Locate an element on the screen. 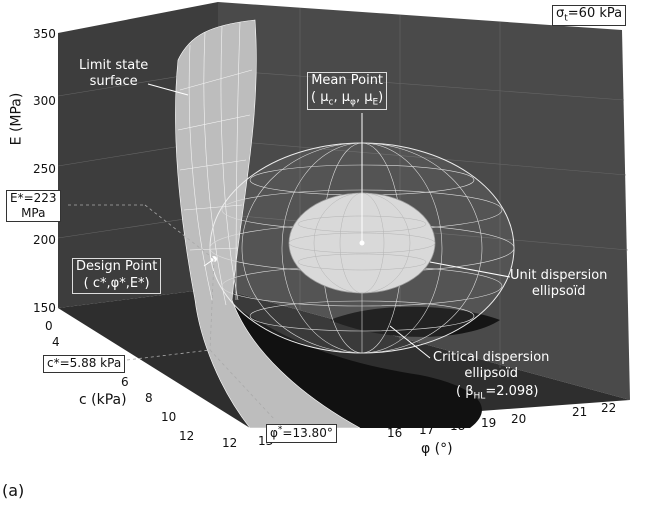 The height and width of the screenshot is (508, 647). mean-point-params: ( μc, μφ, μE) is located at coordinates (347, 98).